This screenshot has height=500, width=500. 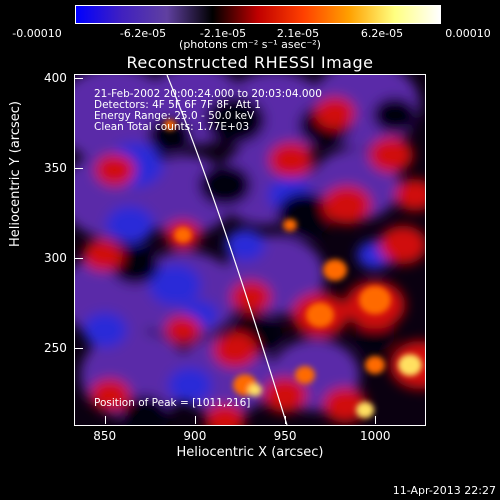 What do you see at coordinates (143, 33) in the screenshot?
I see `colorbar-tick: -6.2e-05` at bounding box center [143, 33].